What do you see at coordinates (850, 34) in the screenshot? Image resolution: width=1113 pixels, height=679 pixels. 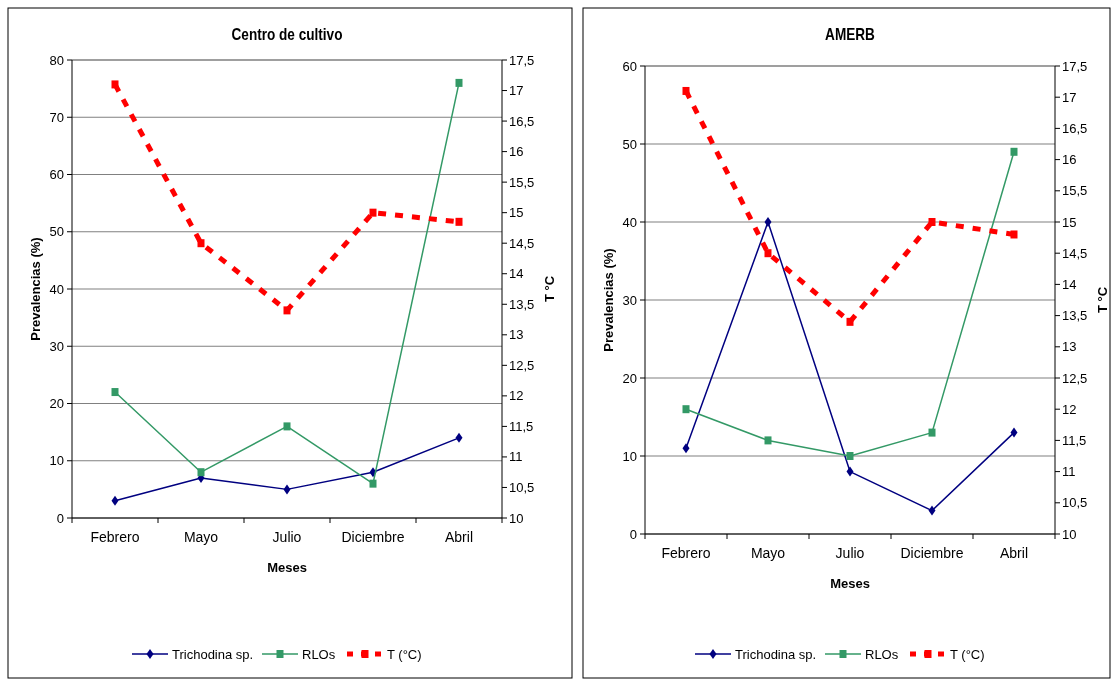 I see `chart-title: AMERB` at bounding box center [850, 34].